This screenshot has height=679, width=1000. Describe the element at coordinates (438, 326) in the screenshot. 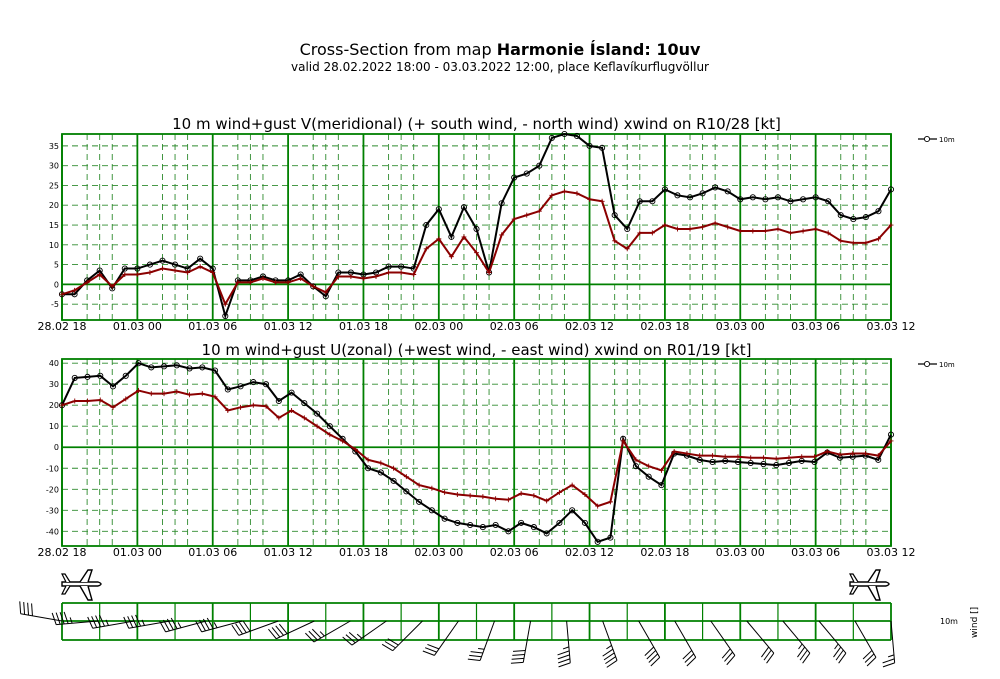

I see `x-tick-label: 02.03 00` at that location.